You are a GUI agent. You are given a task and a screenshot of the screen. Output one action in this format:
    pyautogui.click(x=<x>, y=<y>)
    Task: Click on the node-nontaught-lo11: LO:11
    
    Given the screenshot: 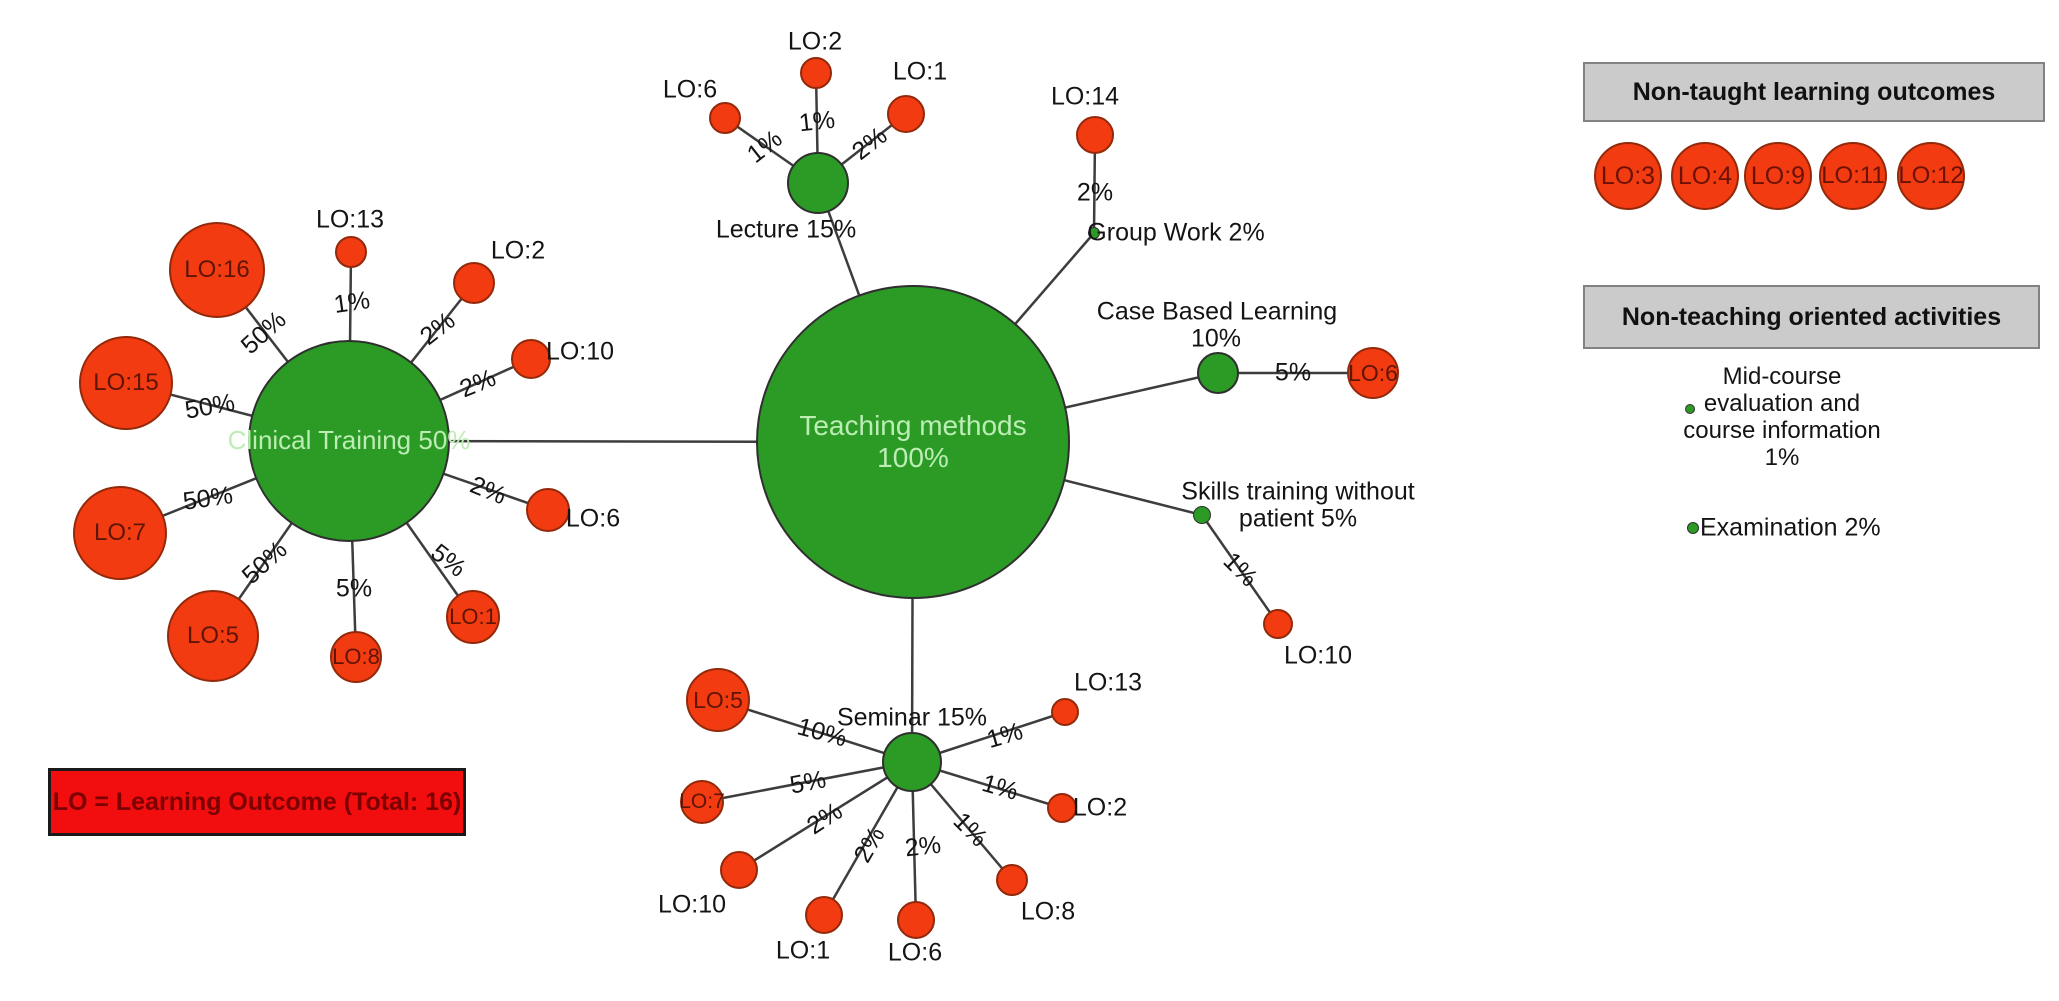 What is the action you would take?
    pyautogui.click(x=1853, y=176)
    